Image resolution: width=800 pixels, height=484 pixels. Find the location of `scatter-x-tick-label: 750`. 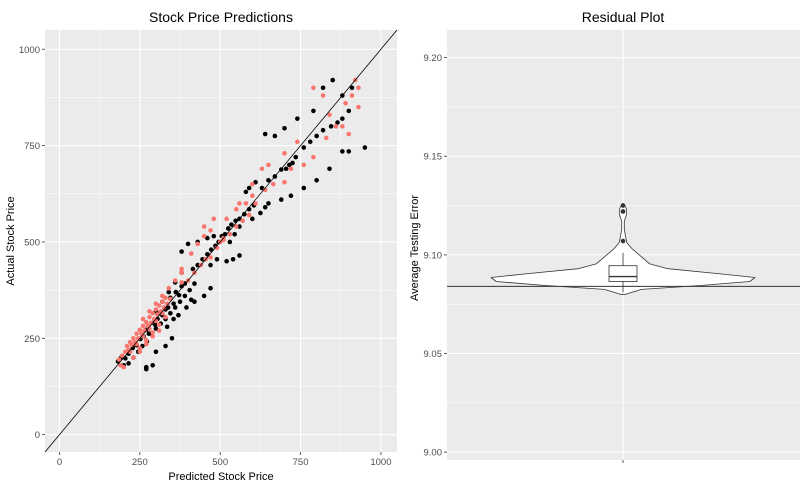

scatter-x-tick-label: 750 is located at coordinates (301, 462).